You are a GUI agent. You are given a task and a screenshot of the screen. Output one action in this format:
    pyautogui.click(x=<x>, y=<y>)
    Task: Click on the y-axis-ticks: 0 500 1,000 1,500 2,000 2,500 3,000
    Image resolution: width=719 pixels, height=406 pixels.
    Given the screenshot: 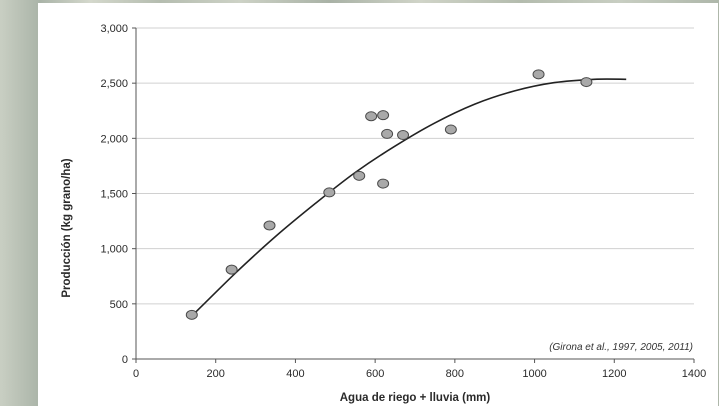 What is the action you would take?
    pyautogui.click(x=118, y=194)
    